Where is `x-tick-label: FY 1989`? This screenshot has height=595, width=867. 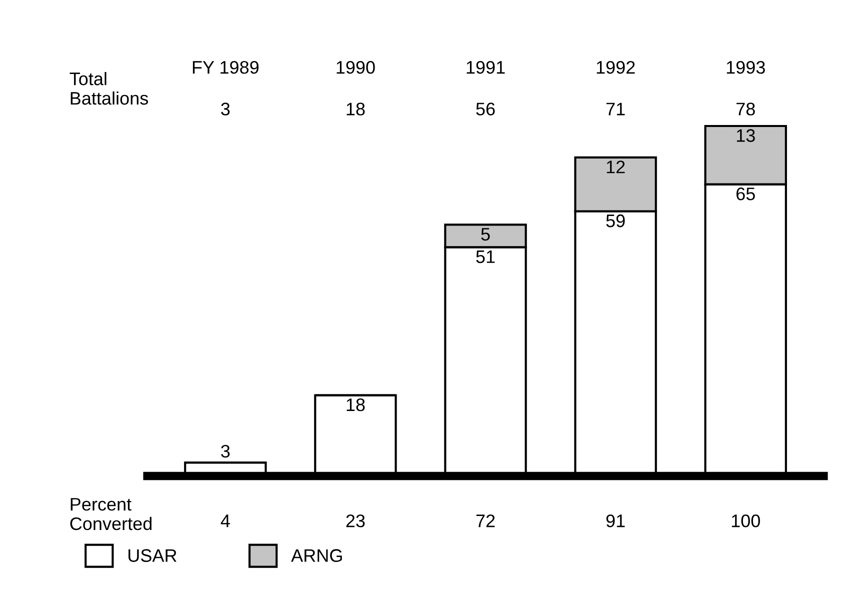
x-tick-label: FY 1989 is located at coordinates (225, 67).